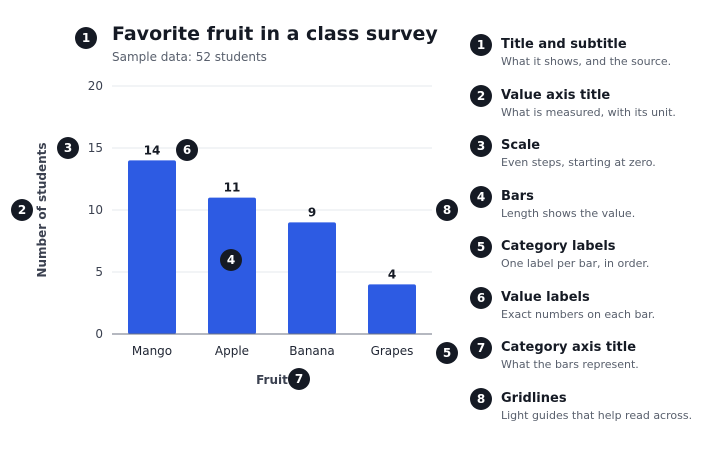 The width and height of the screenshot is (720, 450). Describe the element at coordinates (189, 57) in the screenshot. I see `chart-subtitle: Sample data: 52 students` at that location.